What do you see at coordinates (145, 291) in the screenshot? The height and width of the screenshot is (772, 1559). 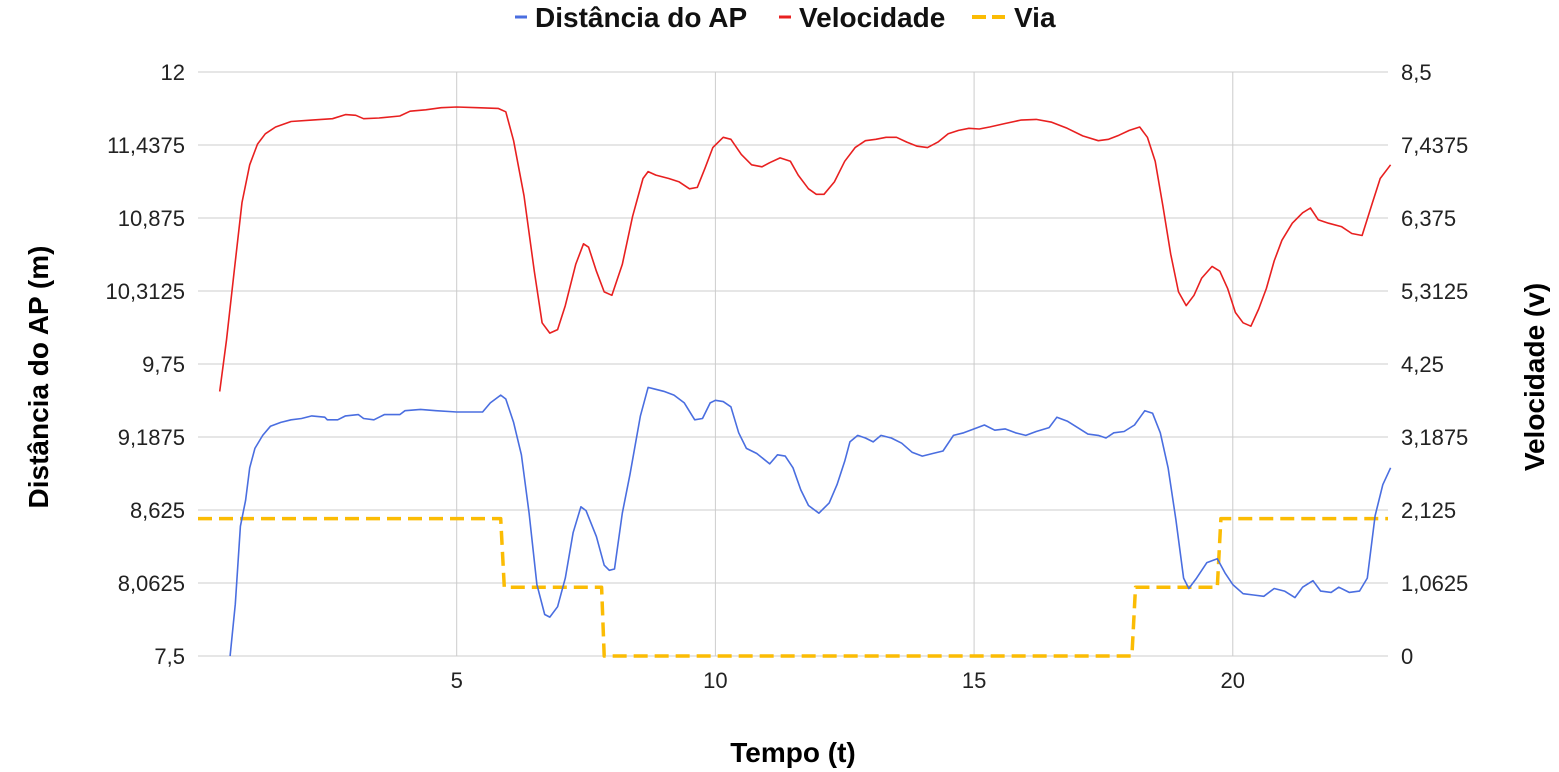 I see `left-tick-label: 10,3125` at bounding box center [145, 291].